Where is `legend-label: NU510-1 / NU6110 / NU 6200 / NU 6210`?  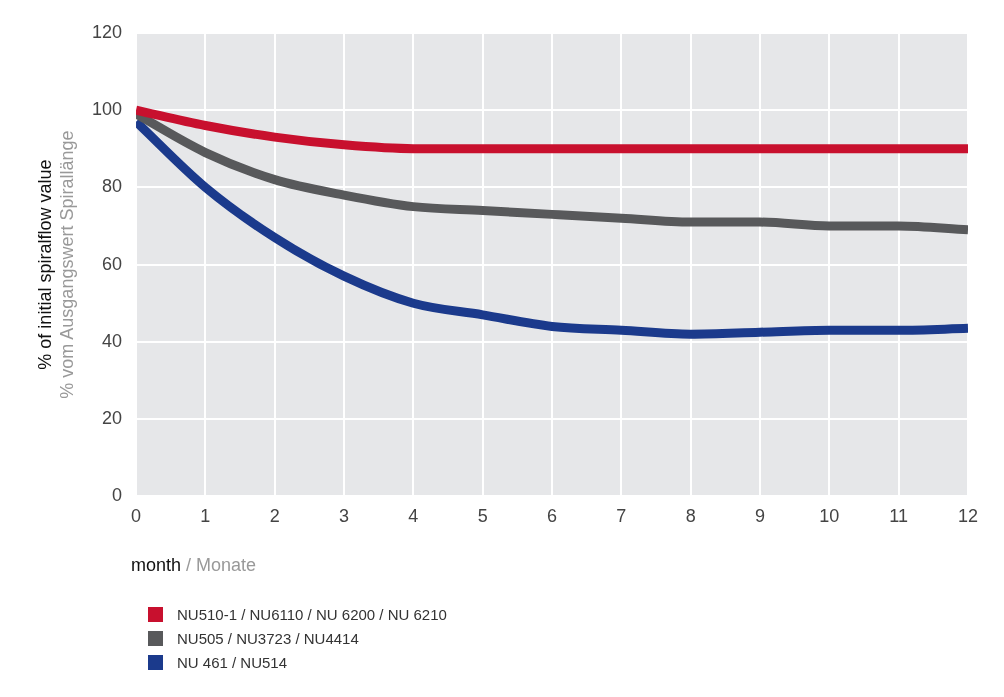
legend-label: NU510-1 / NU6110 / NU 6200 / NU 6210 is located at coordinates (312, 614).